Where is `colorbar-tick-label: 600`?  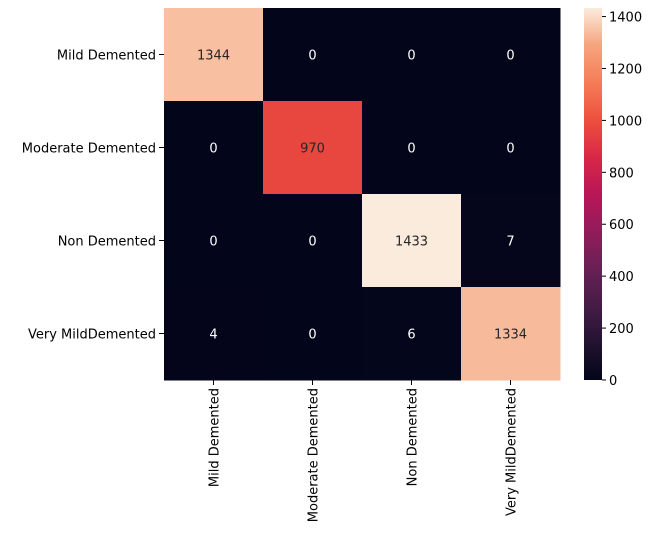 colorbar-tick-label: 600 is located at coordinates (621, 225).